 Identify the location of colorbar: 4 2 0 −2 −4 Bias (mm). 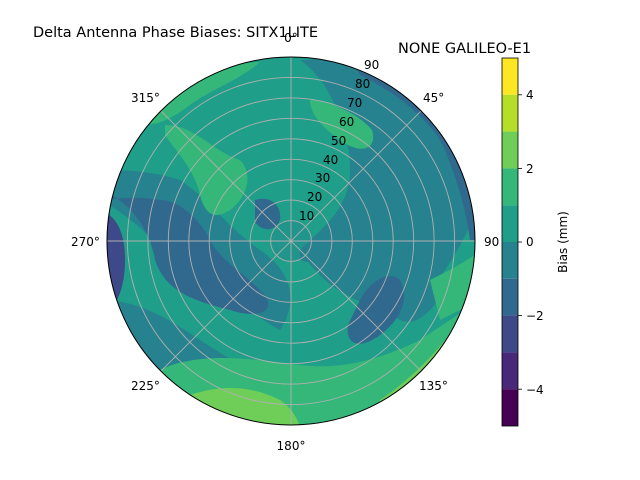
(535, 242).